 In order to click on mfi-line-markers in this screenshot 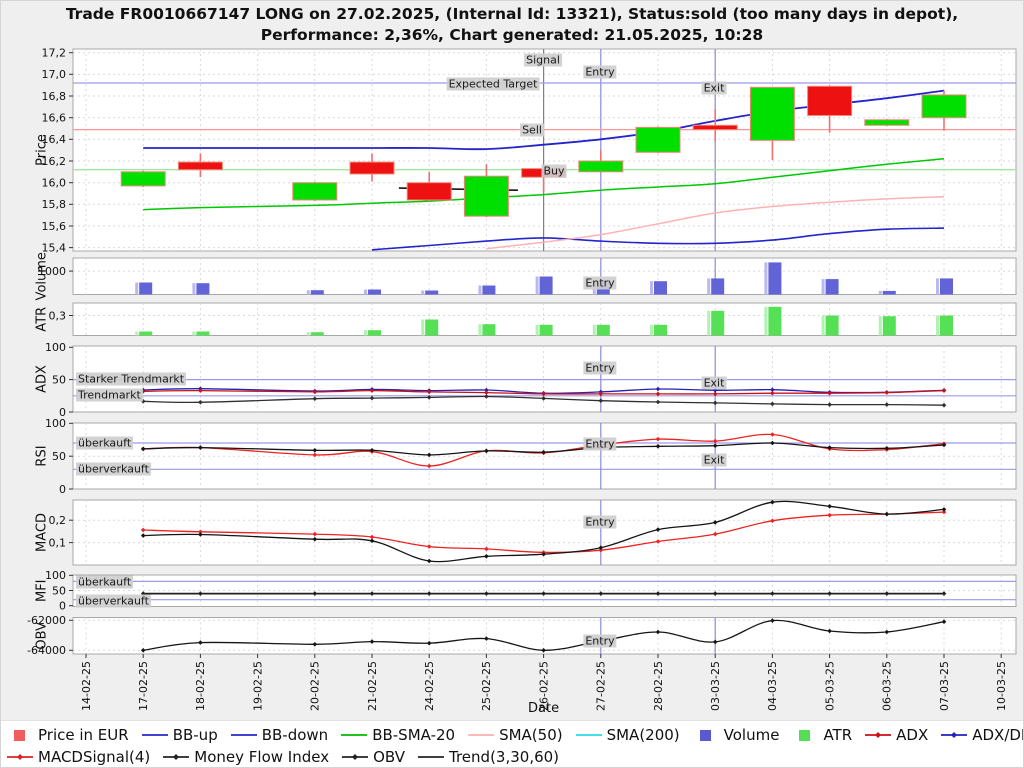, I will do `click(543, 593)`.